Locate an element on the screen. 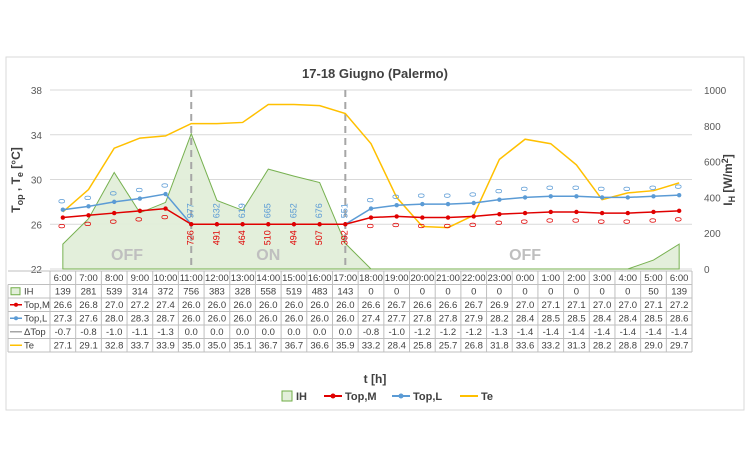 This screenshot has height=450, width=750. table-row-header: Te is located at coordinates (29, 346).